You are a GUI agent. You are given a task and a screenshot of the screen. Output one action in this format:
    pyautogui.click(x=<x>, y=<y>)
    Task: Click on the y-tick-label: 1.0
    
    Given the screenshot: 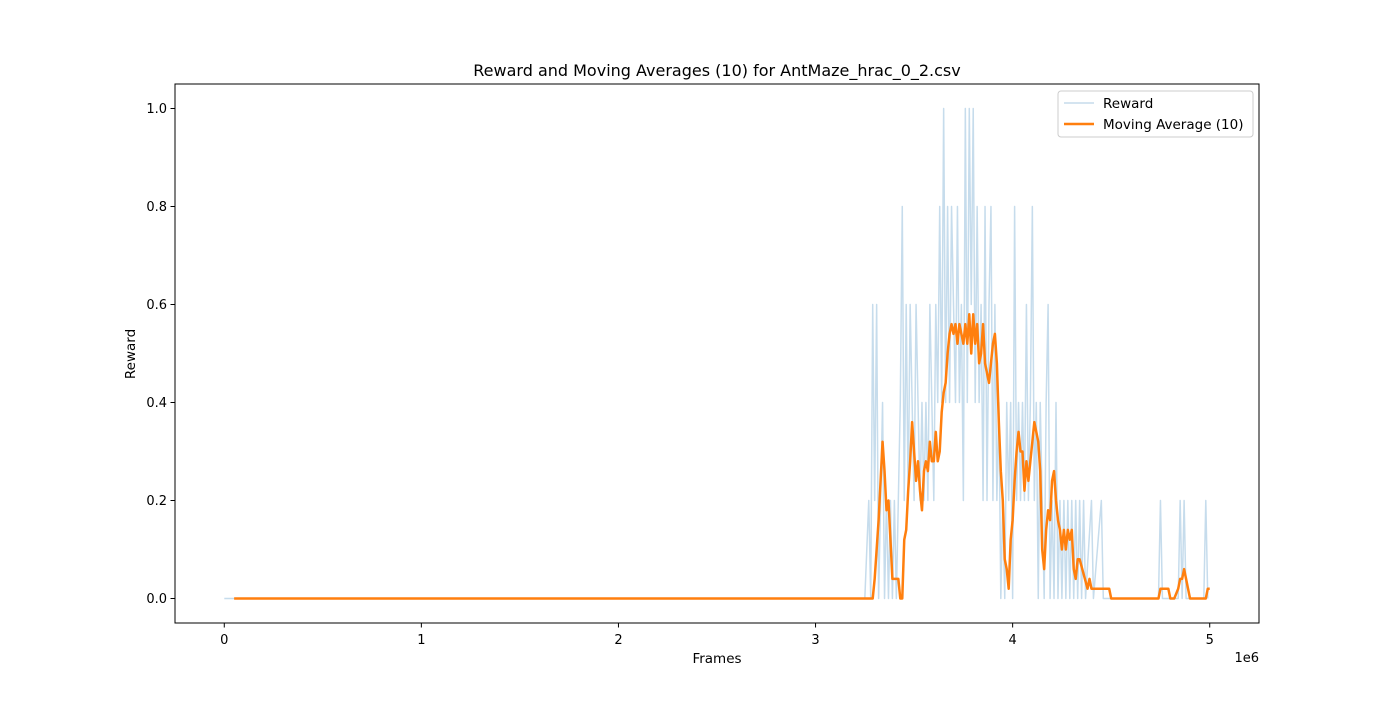 What is the action you would take?
    pyautogui.click(x=156, y=109)
    